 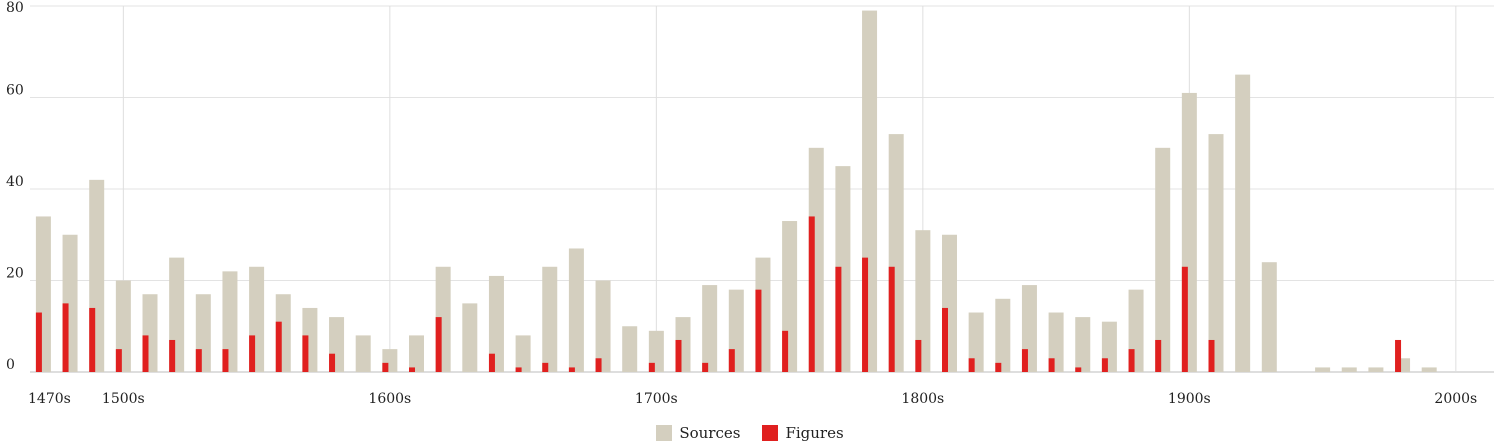 I want to click on bar-sources-1860s, so click(x=1083, y=344).